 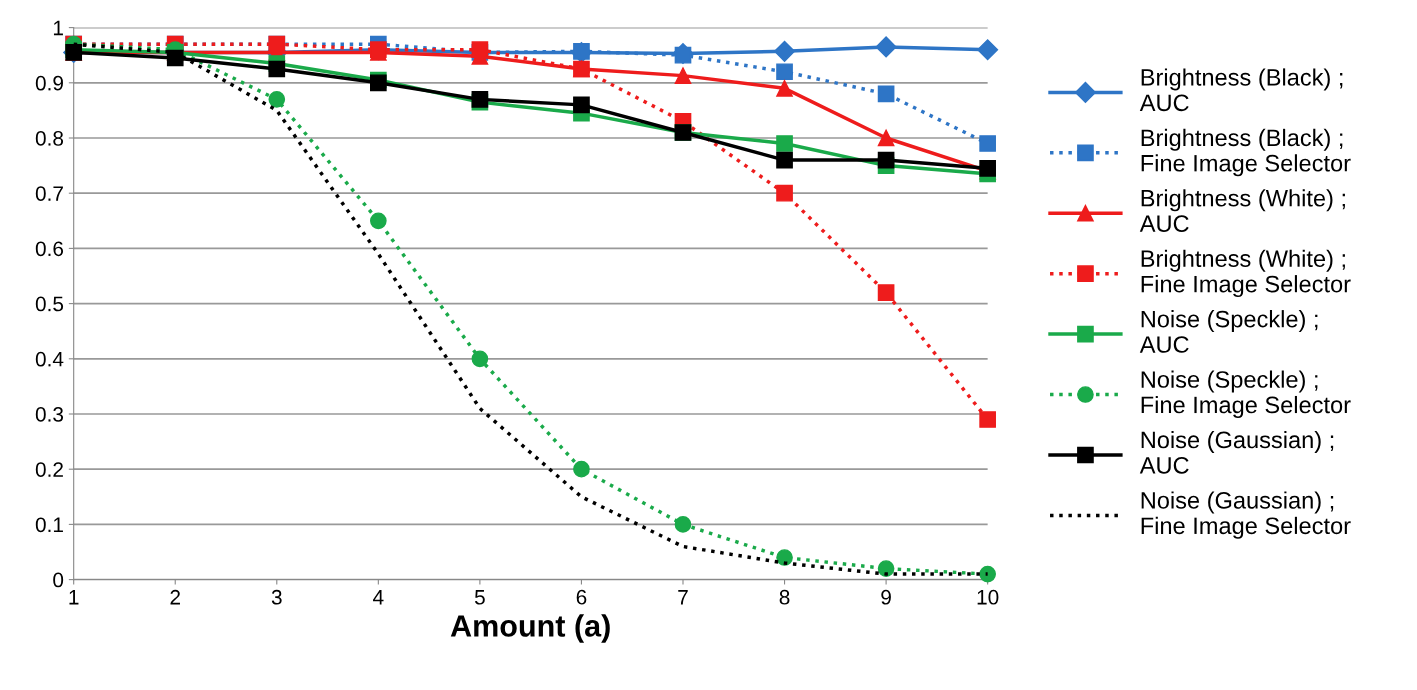 I want to click on y-tick-label: 1, so click(x=58, y=28).